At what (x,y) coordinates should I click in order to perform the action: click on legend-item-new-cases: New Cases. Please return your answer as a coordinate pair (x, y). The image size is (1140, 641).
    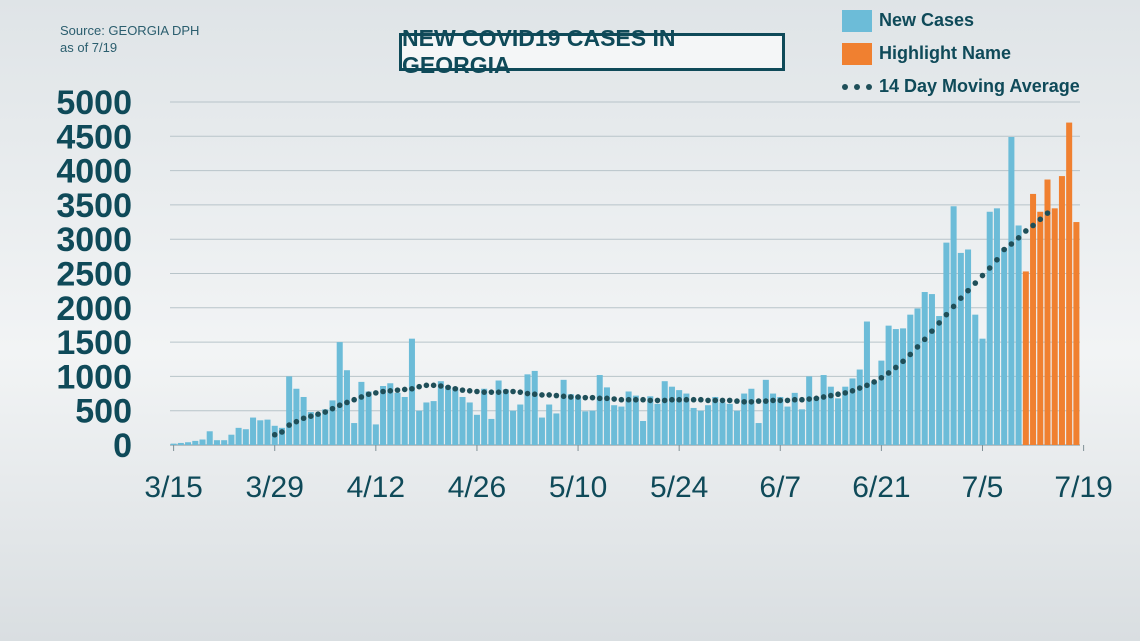
    Looking at the image, I should click on (961, 20).